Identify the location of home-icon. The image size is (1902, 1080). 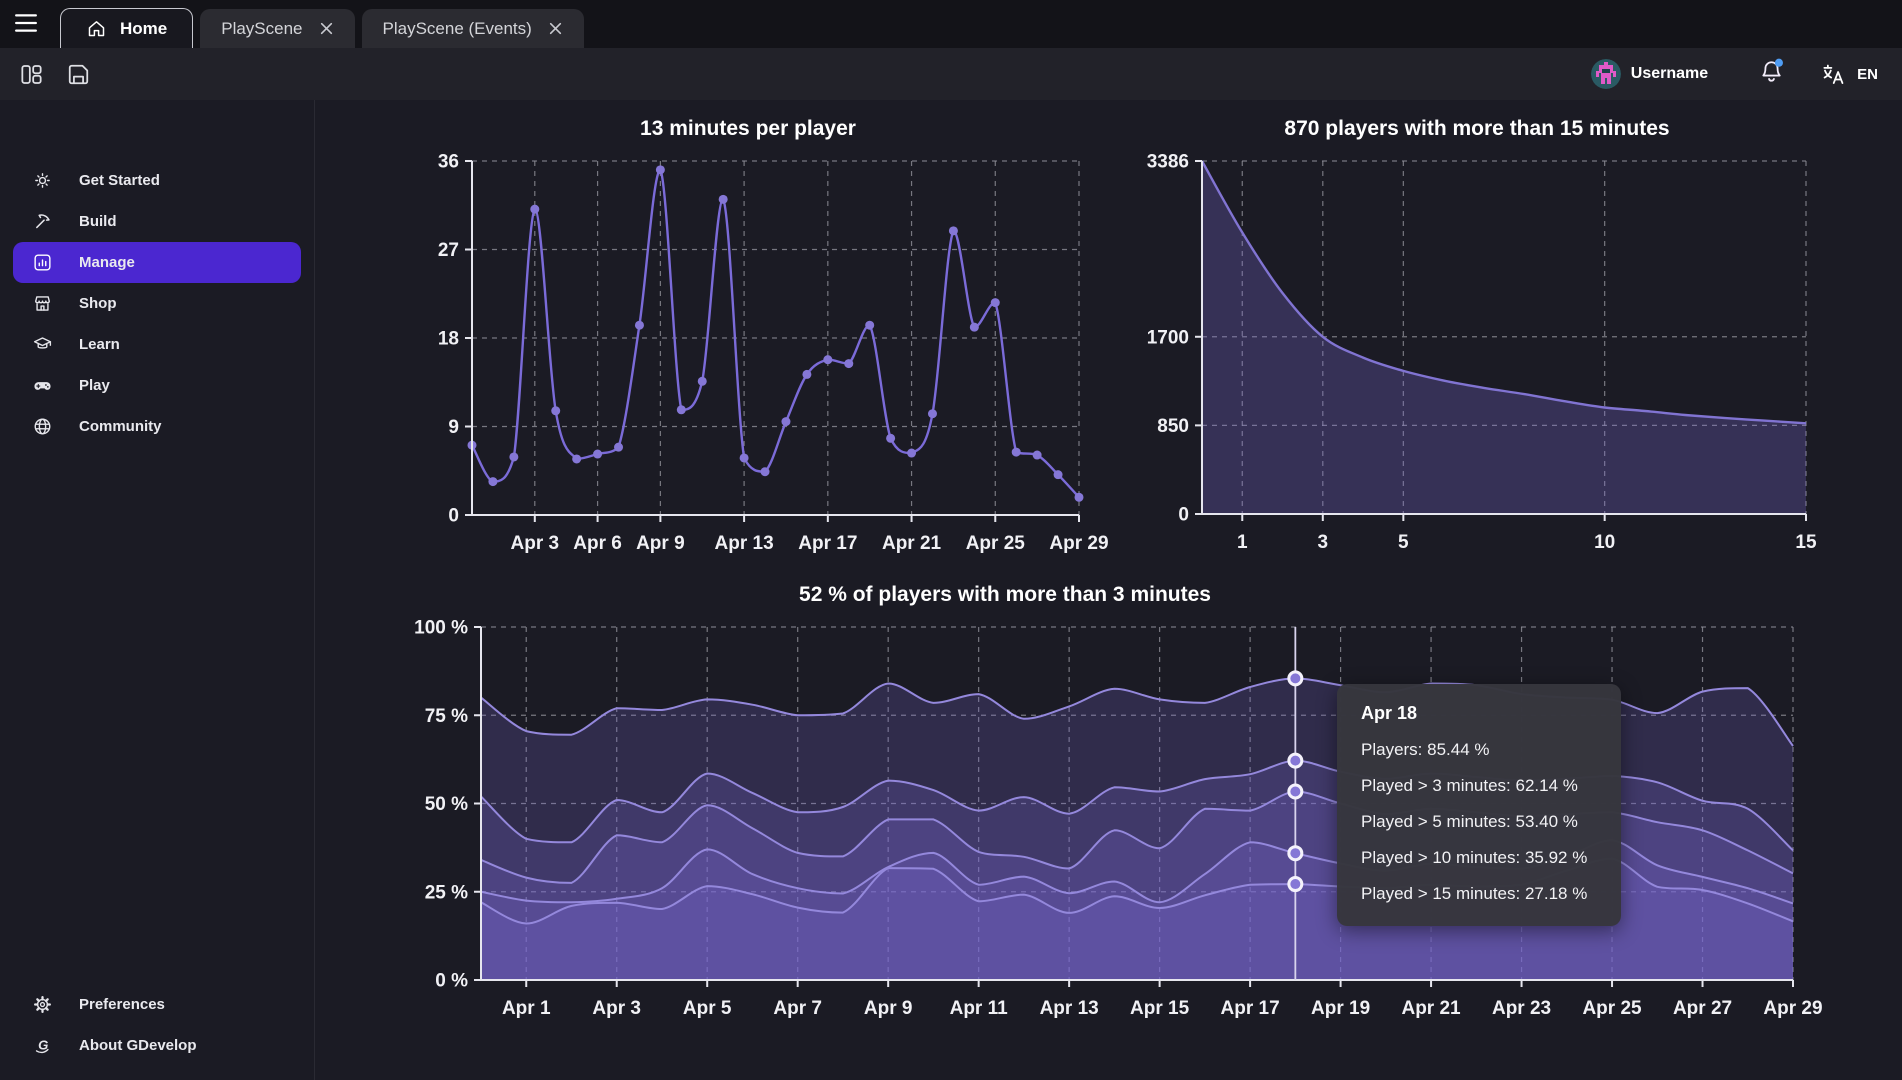
(96, 29).